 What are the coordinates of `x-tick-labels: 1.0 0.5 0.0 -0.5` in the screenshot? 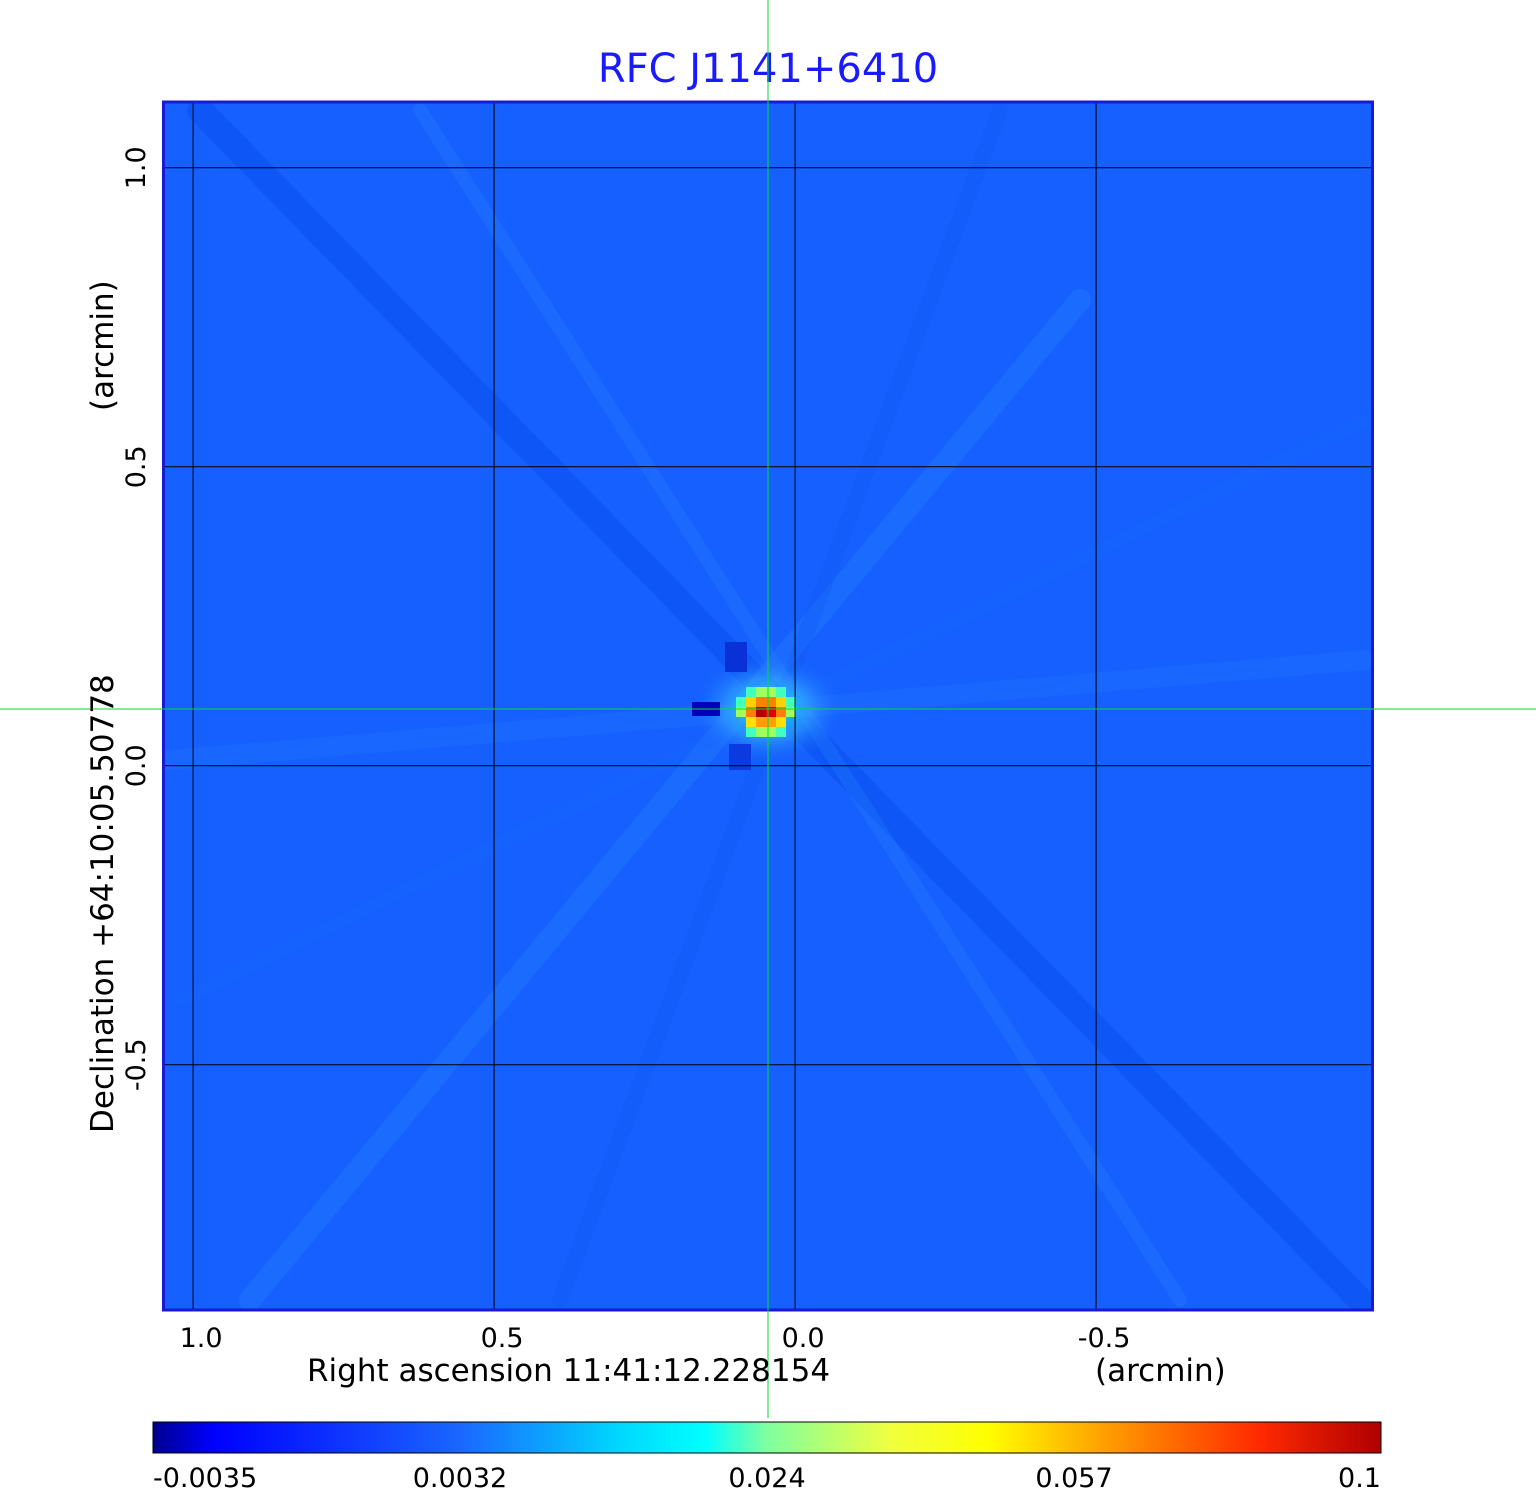 It's located at (655, 1338).